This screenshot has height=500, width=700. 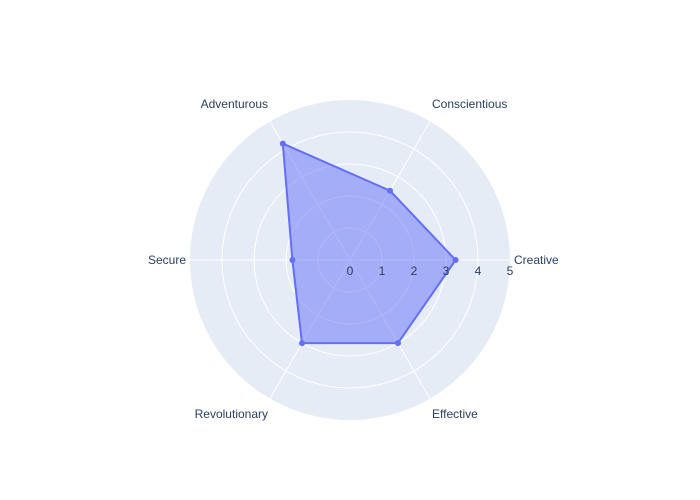 What do you see at coordinates (446, 271) in the screenshot?
I see `radial-tick-label: 3` at bounding box center [446, 271].